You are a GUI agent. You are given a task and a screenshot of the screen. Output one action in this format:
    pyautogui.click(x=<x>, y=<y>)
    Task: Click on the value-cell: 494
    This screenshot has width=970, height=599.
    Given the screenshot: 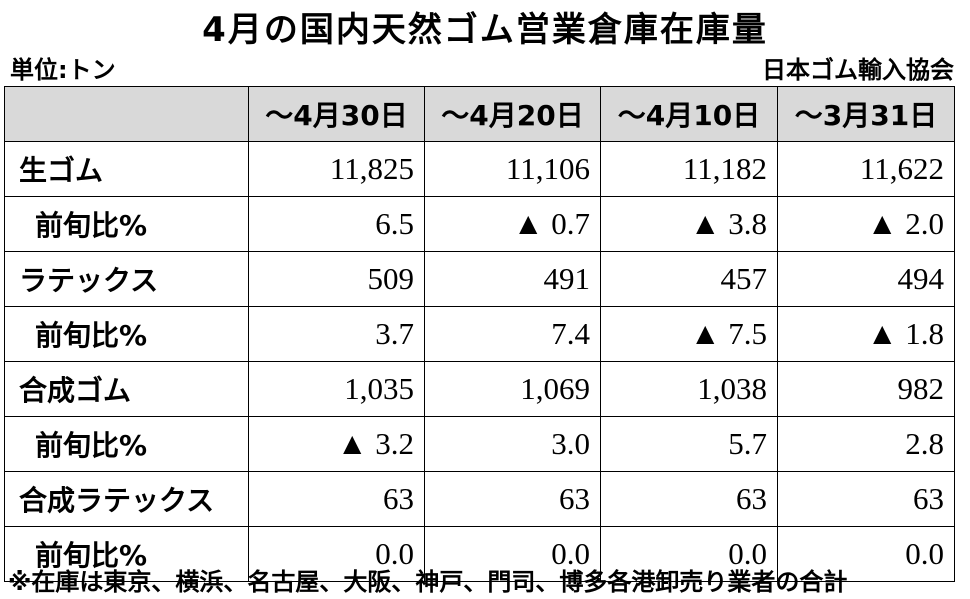 What is the action you would take?
    pyautogui.click(x=866, y=279)
    